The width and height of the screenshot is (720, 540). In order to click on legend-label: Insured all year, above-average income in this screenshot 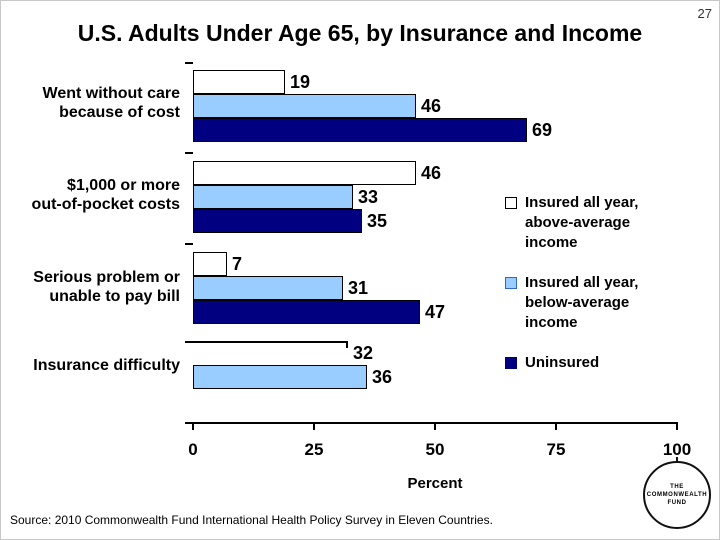, I will do `click(582, 222)`.